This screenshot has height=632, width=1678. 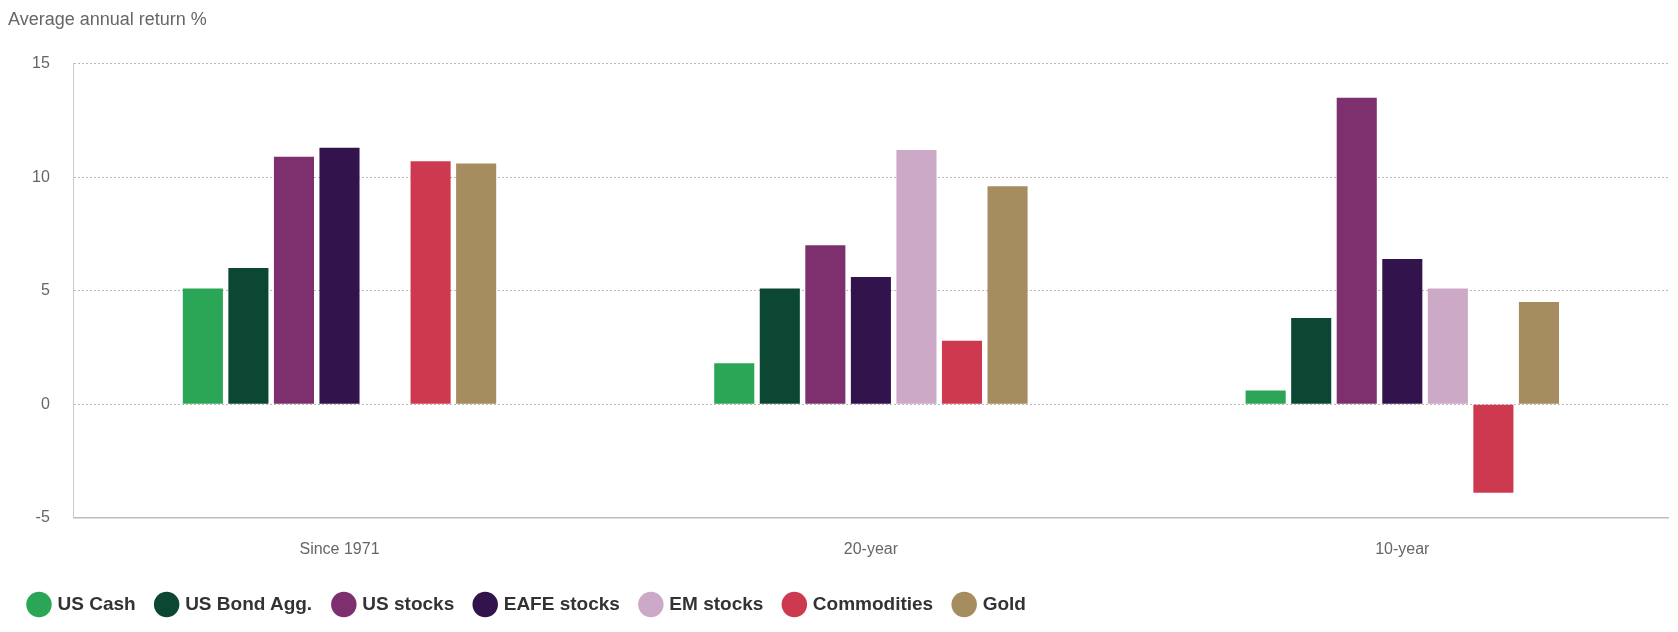 I want to click on legend-label: EAFE stocks, so click(x=561, y=603).